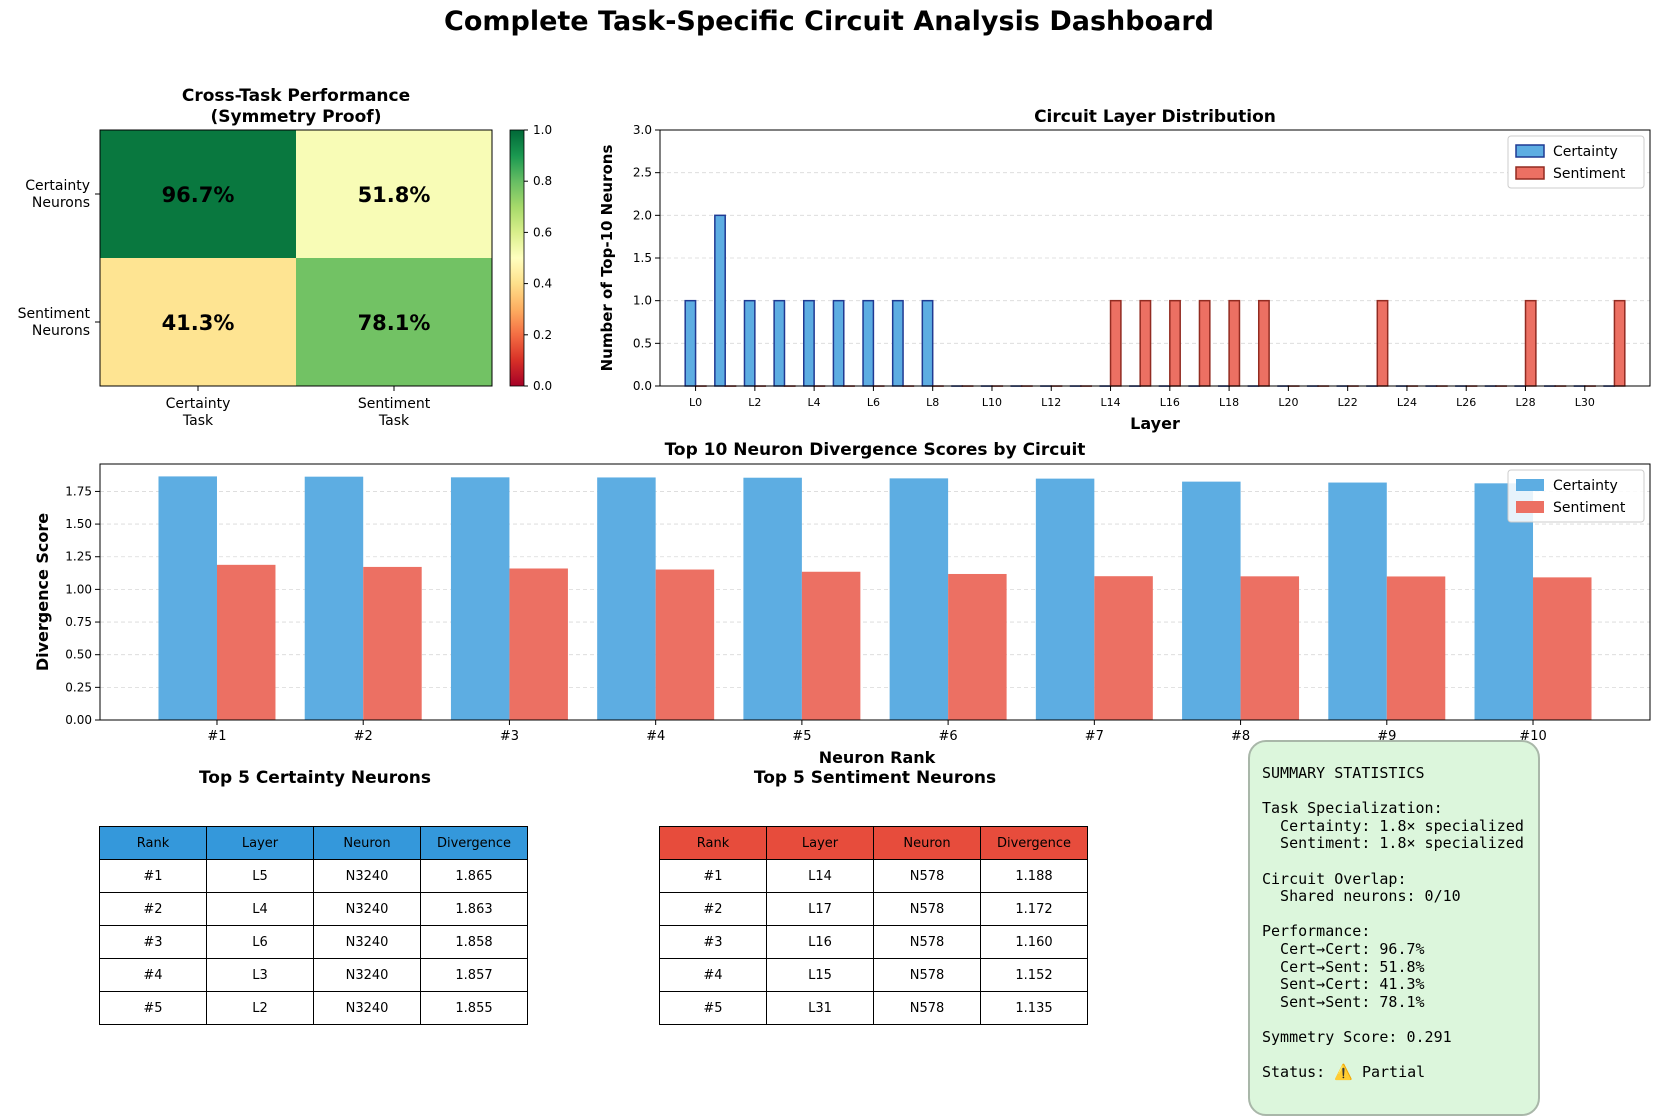 The image size is (1658, 1116). I want to click on table-cell: L31, so click(820, 1008).